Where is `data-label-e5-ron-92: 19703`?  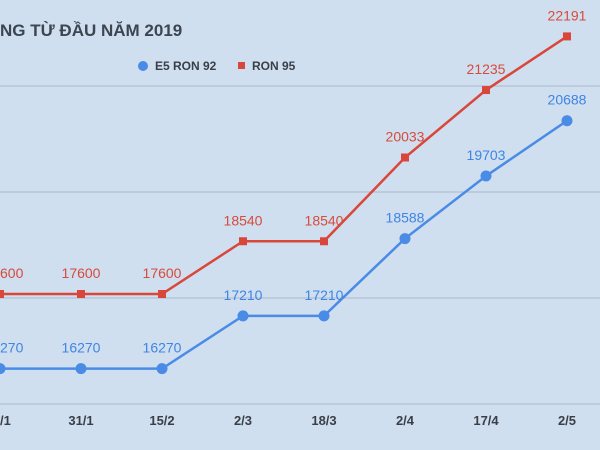 data-label-e5-ron-92: 19703 is located at coordinates (486, 155).